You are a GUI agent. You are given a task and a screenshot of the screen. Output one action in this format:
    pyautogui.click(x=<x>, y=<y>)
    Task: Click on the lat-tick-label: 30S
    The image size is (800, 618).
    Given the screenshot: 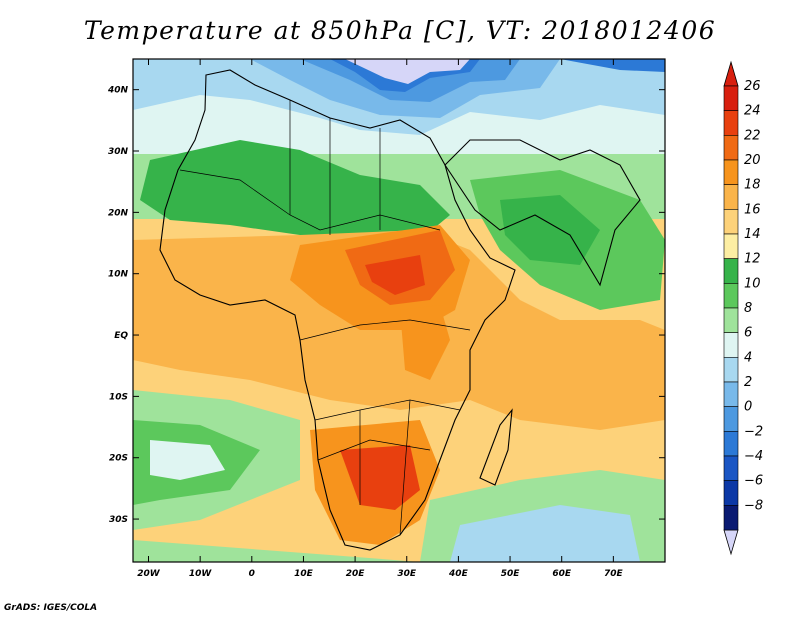 What is the action you would take?
    pyautogui.click(x=118, y=520)
    